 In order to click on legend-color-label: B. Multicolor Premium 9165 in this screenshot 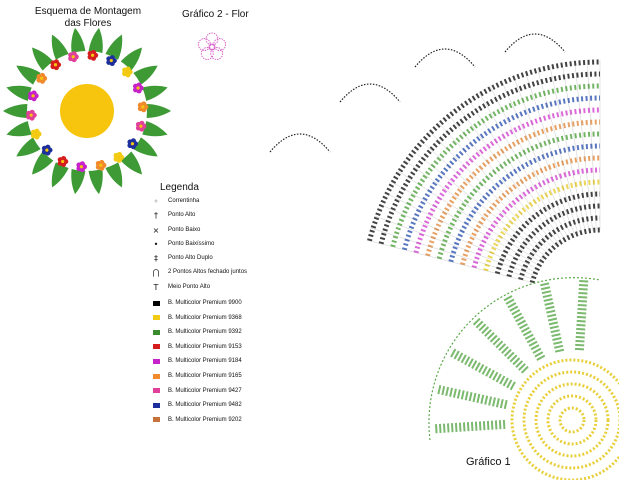, I will do `click(205, 376)`.